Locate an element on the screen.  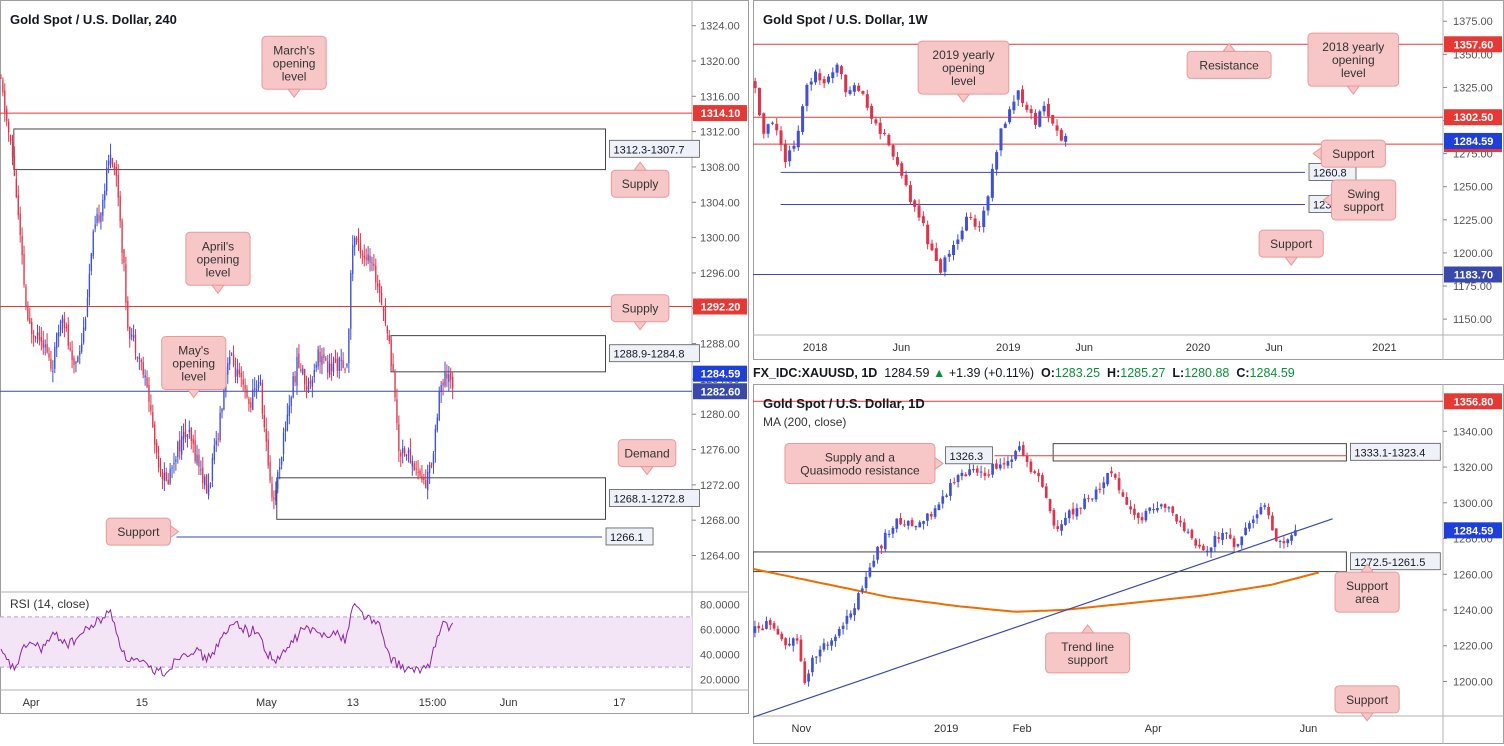
x-tick-label: 17 is located at coordinates (619, 703).